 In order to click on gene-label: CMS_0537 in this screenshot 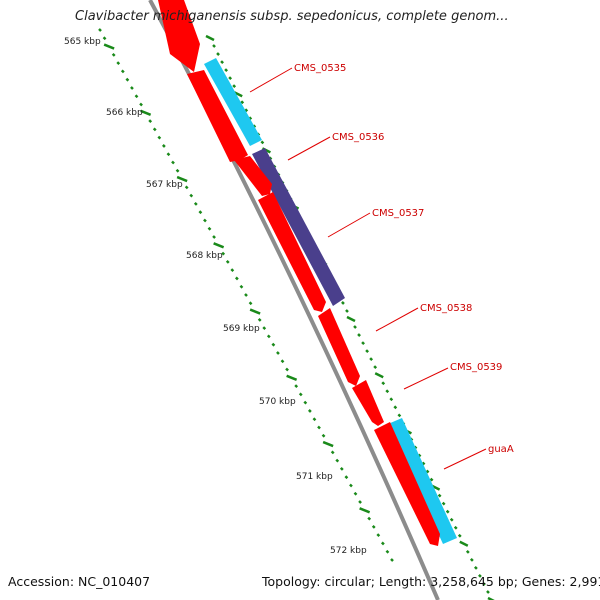, I will do `click(398, 213)`.